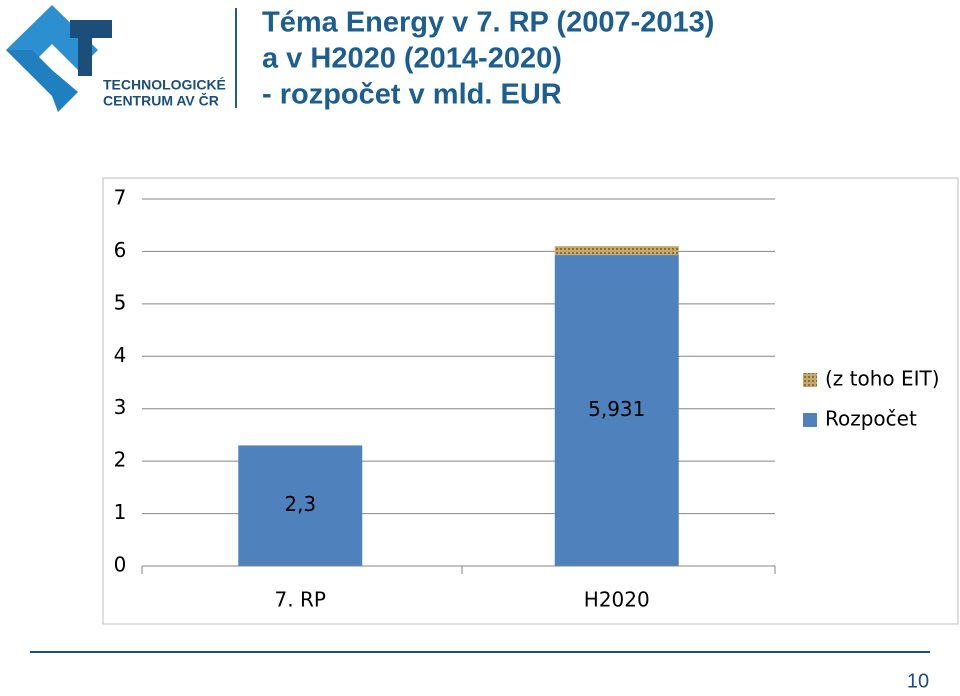 The width and height of the screenshot is (960, 696). Describe the element at coordinates (871, 419) in the screenshot. I see `legend-label: Rozpočet` at that location.